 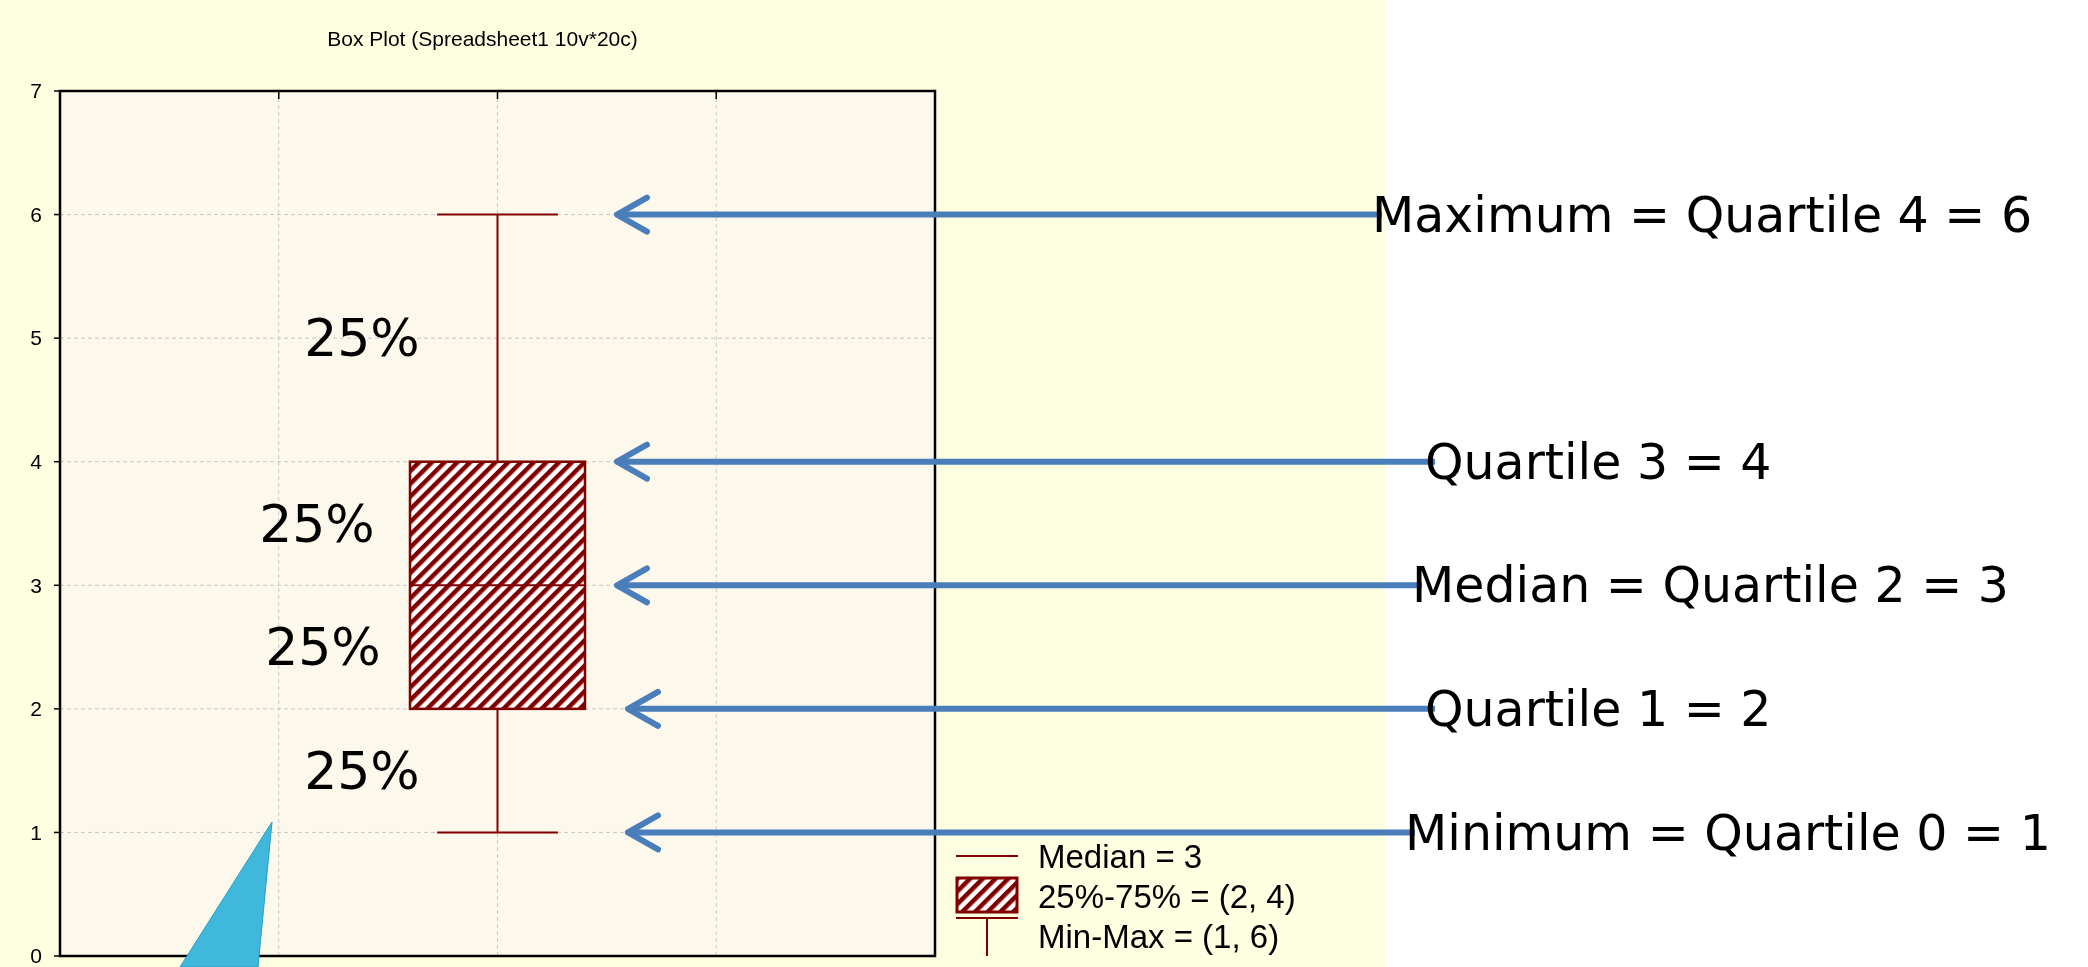 What do you see at coordinates (1710, 586) in the screenshot?
I see `text: Median = Quartile 2 = 3` at bounding box center [1710, 586].